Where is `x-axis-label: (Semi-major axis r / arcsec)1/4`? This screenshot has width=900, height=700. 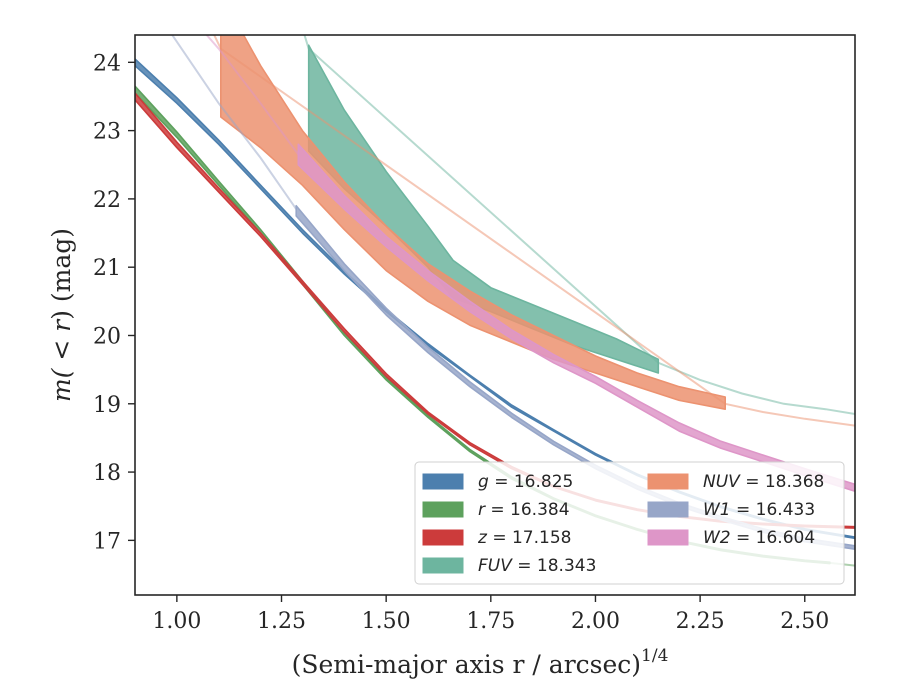
x-axis-label: (Semi-major axis r / arcsec)1/4 is located at coordinates (480, 662).